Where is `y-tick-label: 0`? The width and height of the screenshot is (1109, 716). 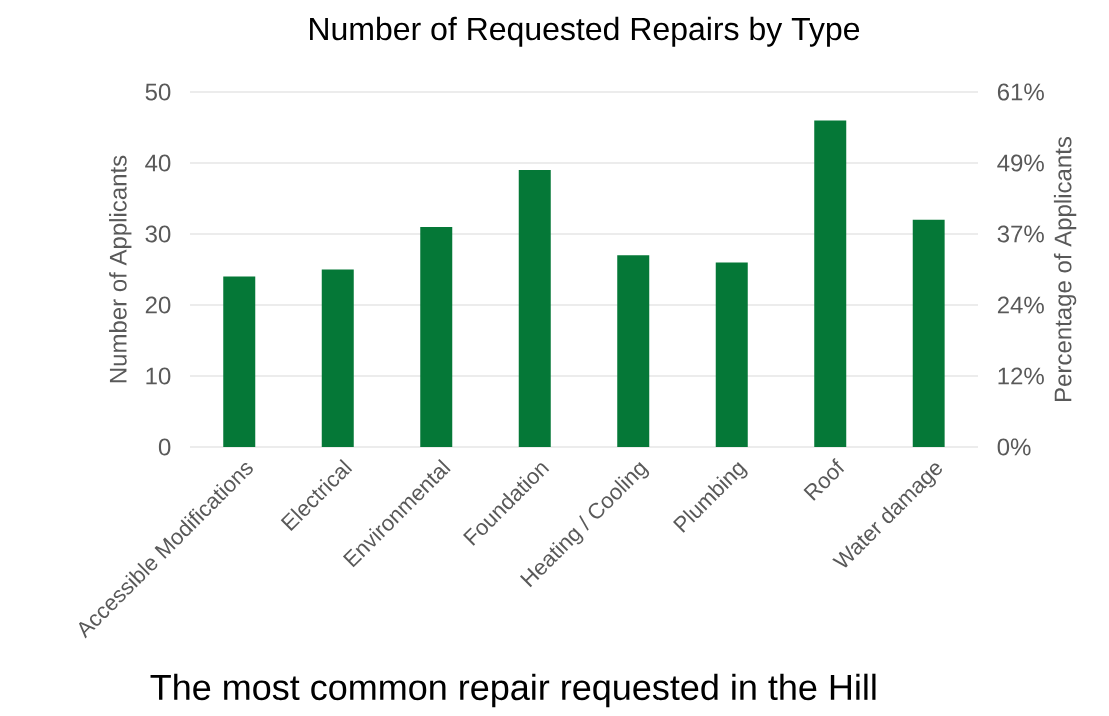
y-tick-label: 0 is located at coordinates (164, 447).